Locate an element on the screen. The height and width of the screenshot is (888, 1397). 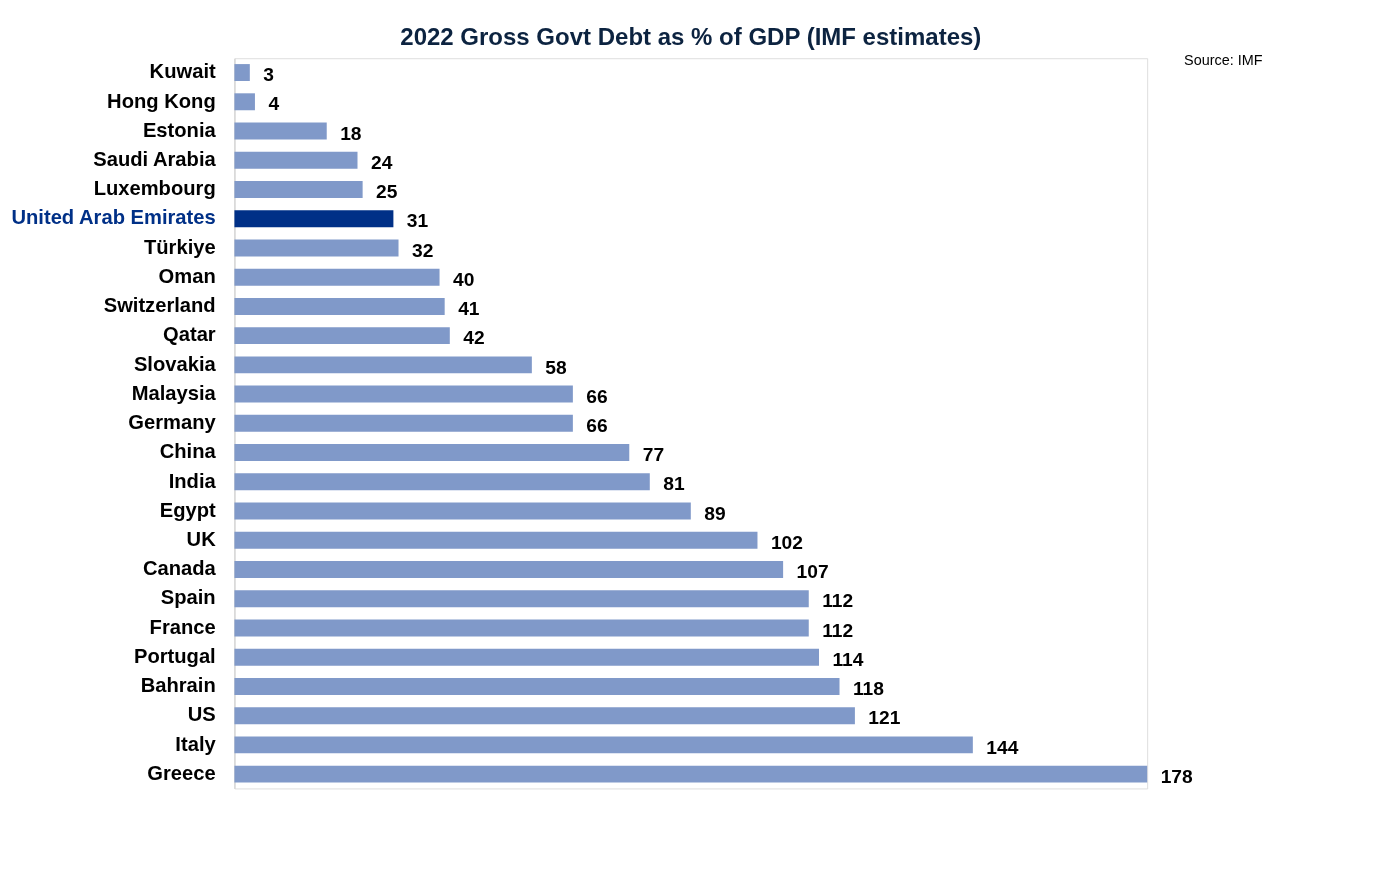
y-tick-label: Egypt is located at coordinates (187, 509).